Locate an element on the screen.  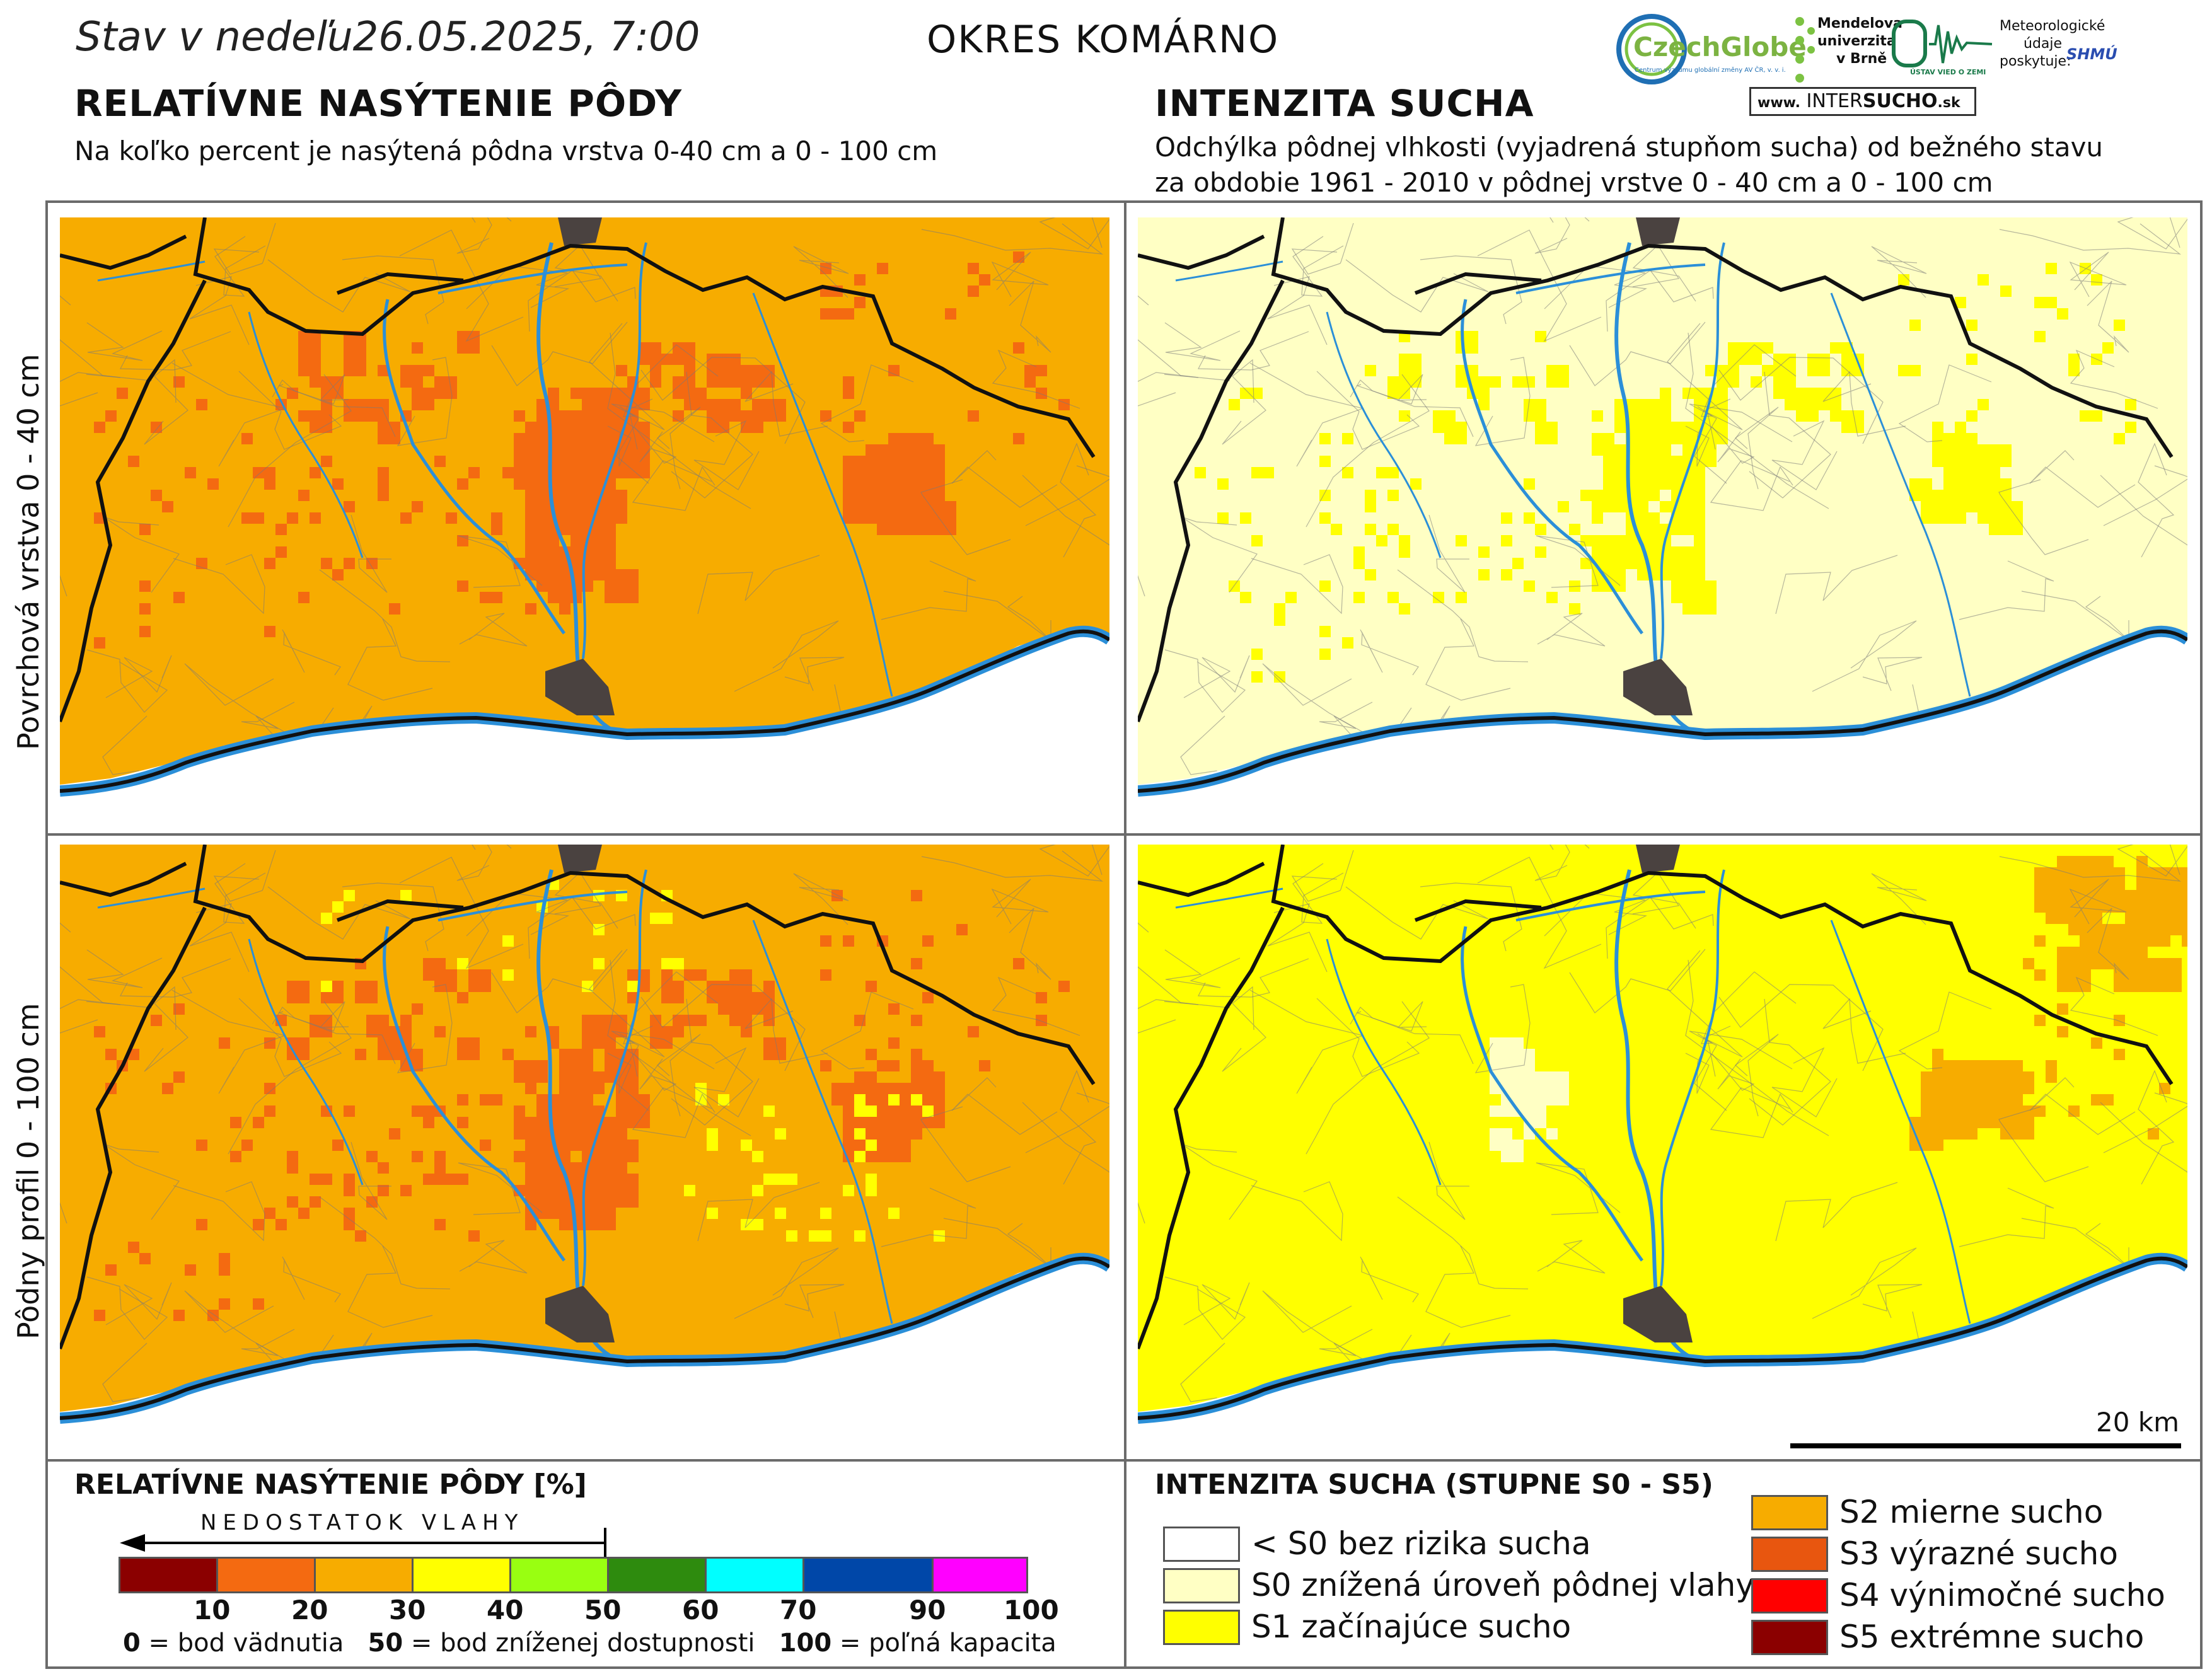
saturation-tick-30: 30 is located at coordinates (407, 1610).